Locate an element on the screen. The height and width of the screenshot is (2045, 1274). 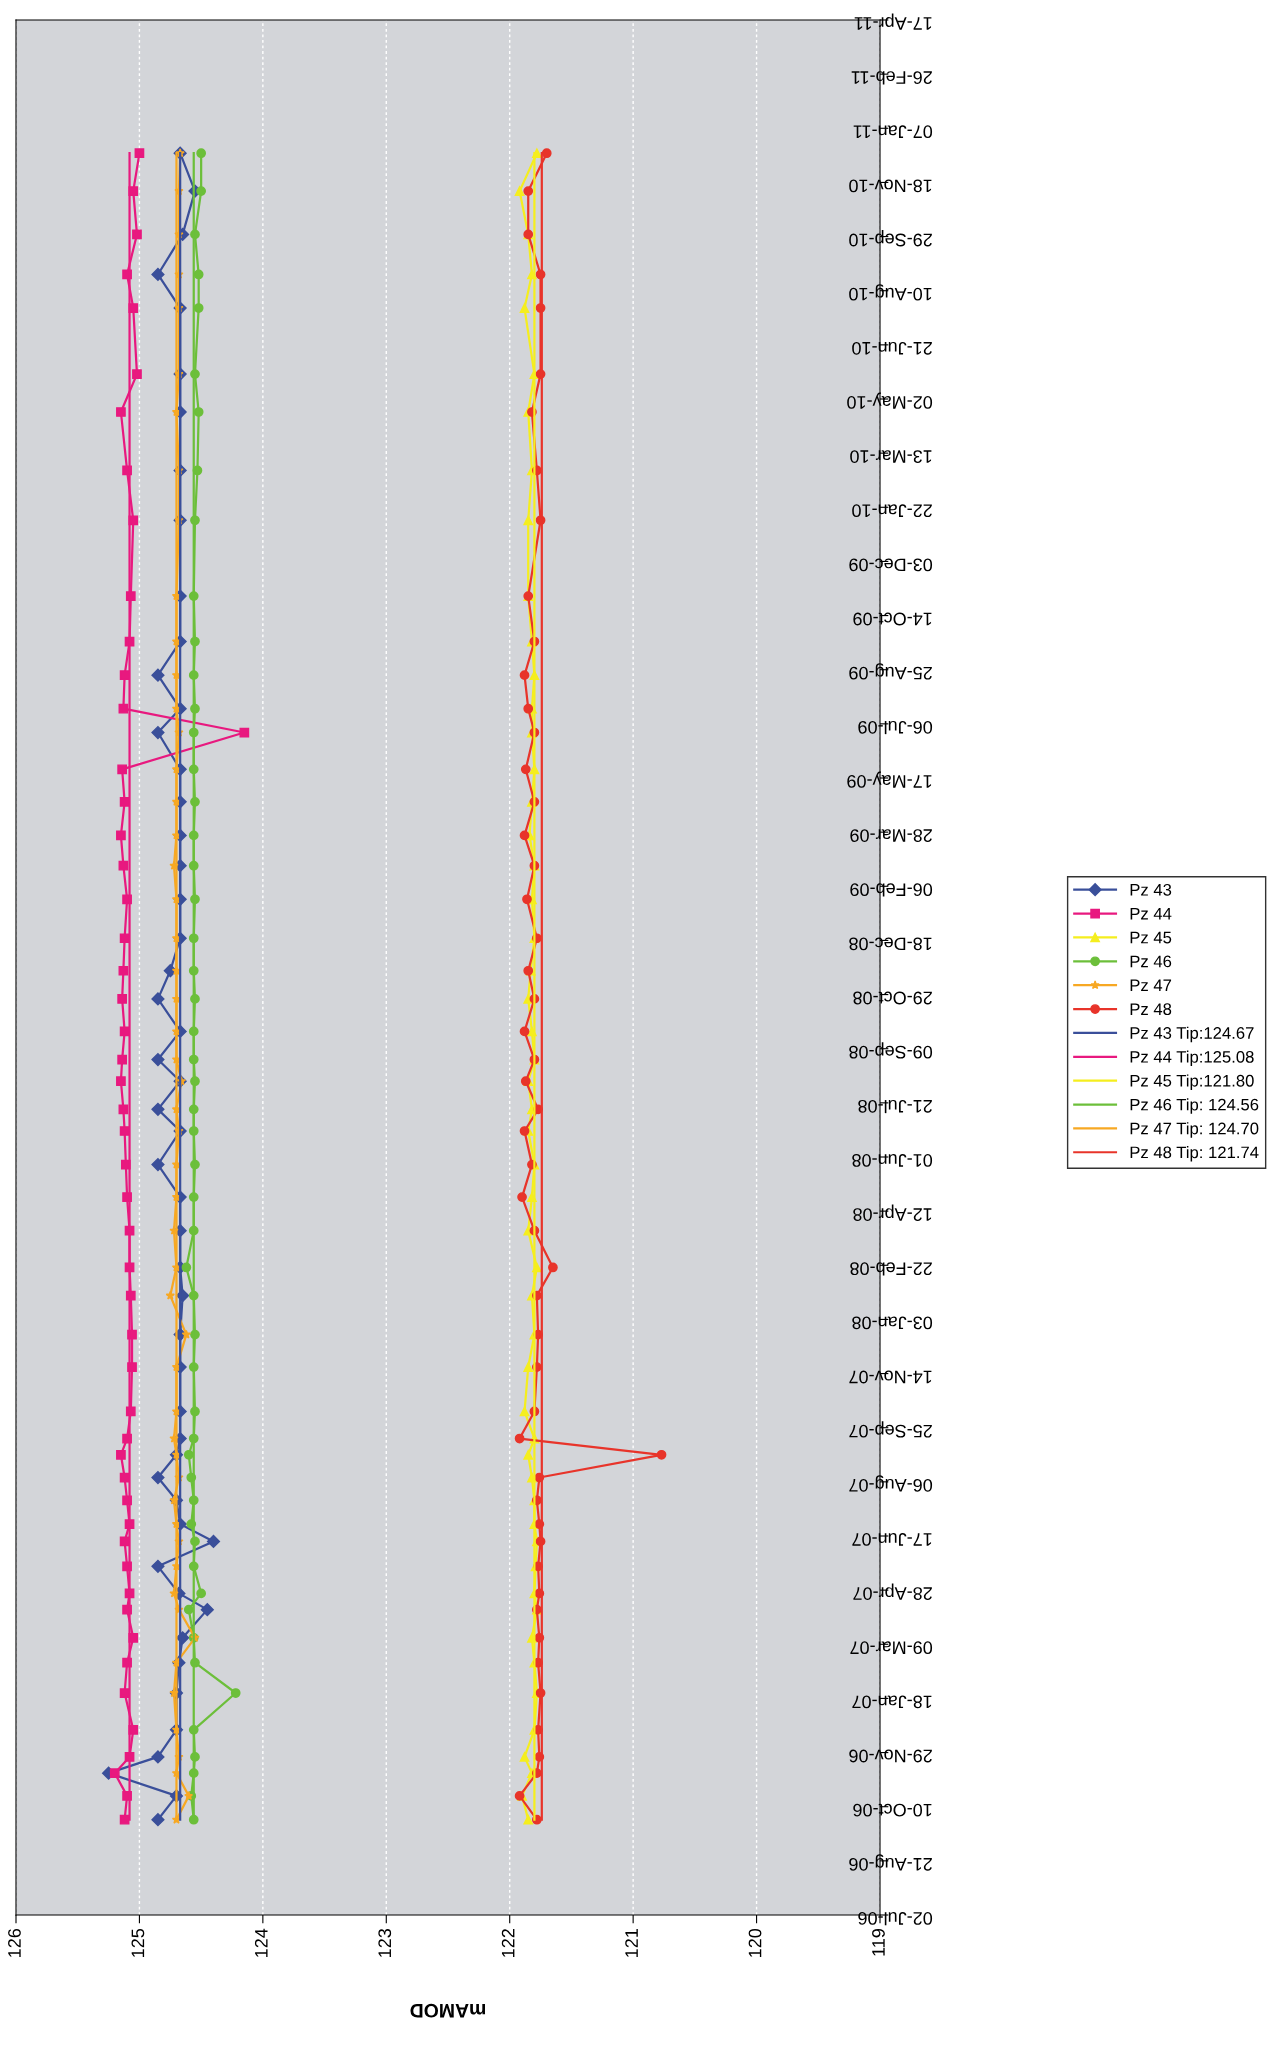
x-tick-label: 122 is located at coordinates (508, 1943).